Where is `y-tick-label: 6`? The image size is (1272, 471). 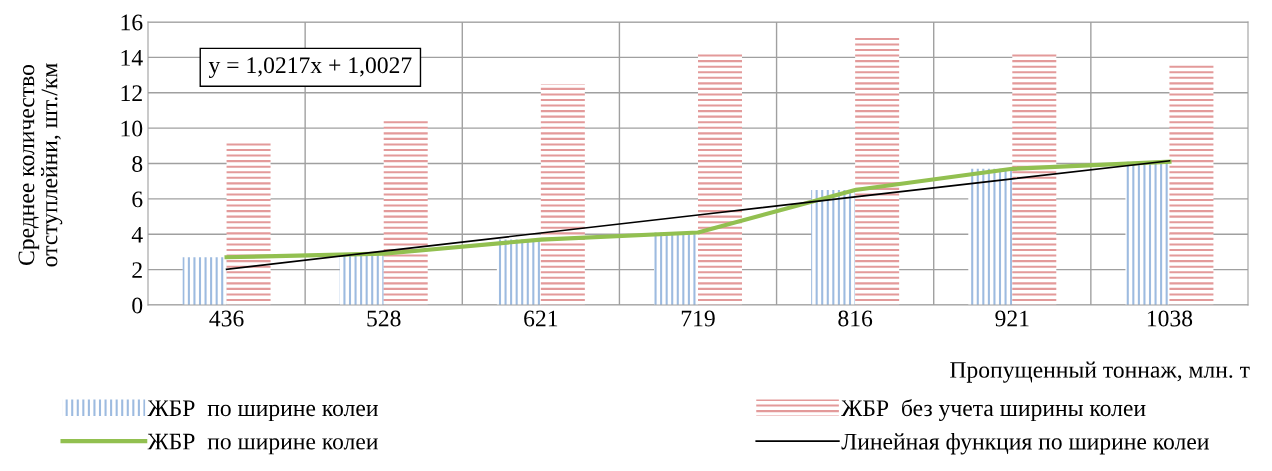 y-tick-label: 6 is located at coordinates (137, 199).